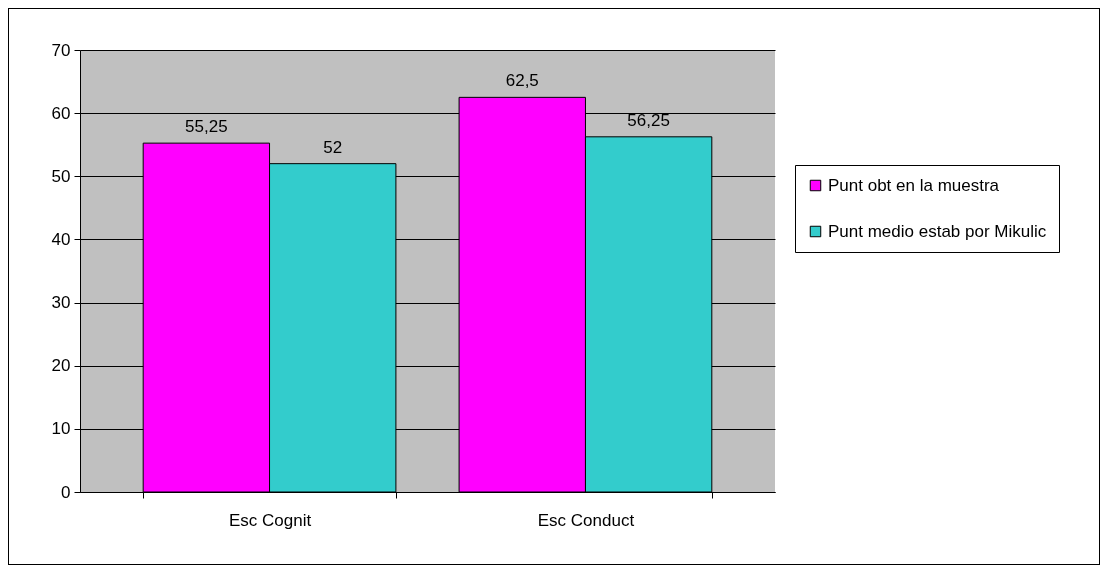 The height and width of the screenshot is (572, 1109). What do you see at coordinates (648, 120) in the screenshot?
I see `data-label: 56,25` at bounding box center [648, 120].